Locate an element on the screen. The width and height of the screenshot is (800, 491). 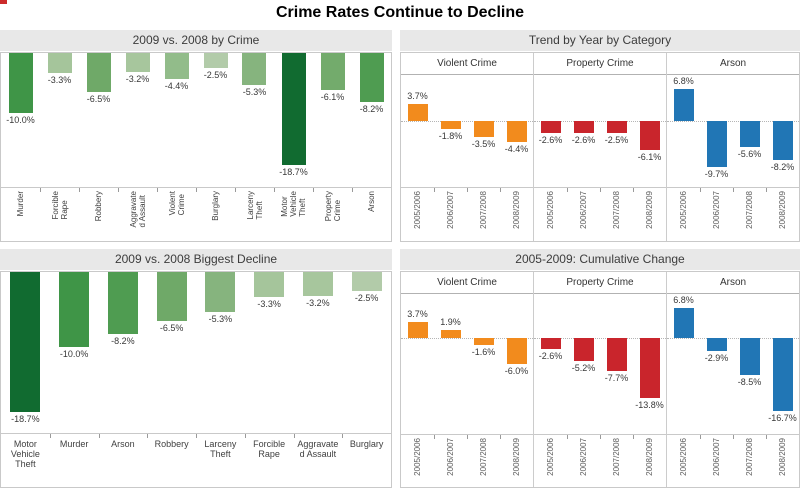
category-label: Larceny Theft is located at coordinates (254, 205).